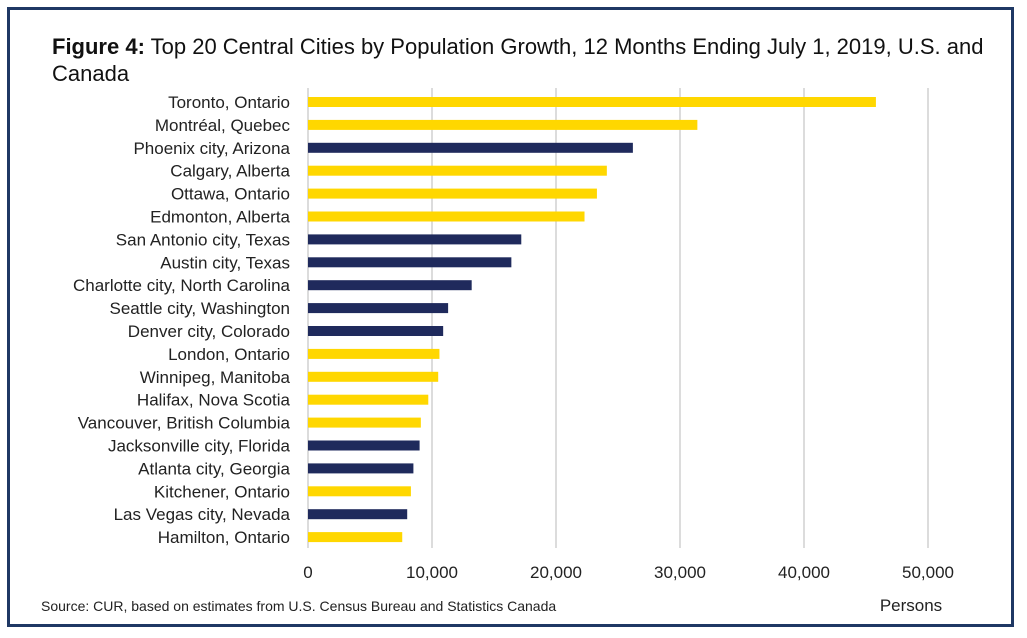  I want to click on category-label: Halifax, Nova Scotia, so click(214, 400).